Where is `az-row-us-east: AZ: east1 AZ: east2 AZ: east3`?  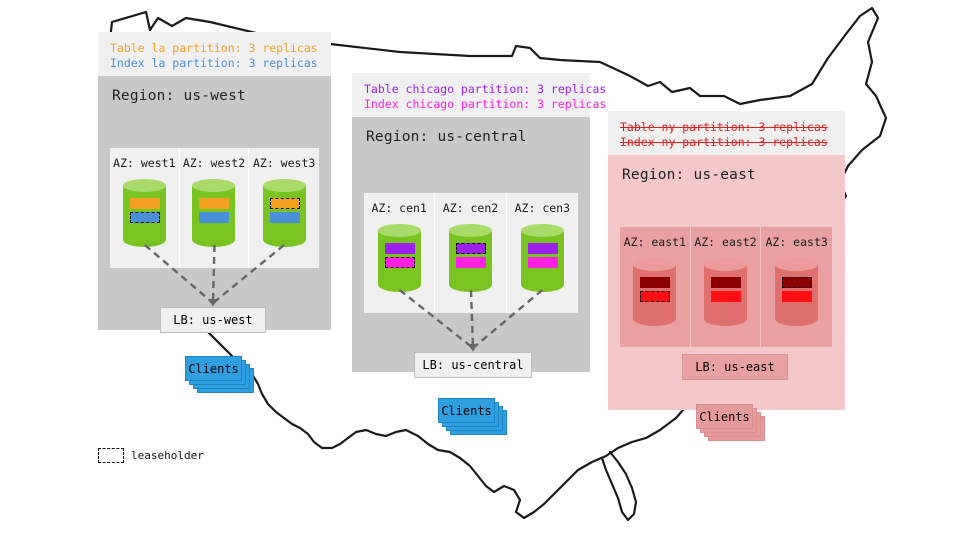
az-row-us-east: AZ: east1 AZ: east2 AZ: east3 is located at coordinates (726, 287).